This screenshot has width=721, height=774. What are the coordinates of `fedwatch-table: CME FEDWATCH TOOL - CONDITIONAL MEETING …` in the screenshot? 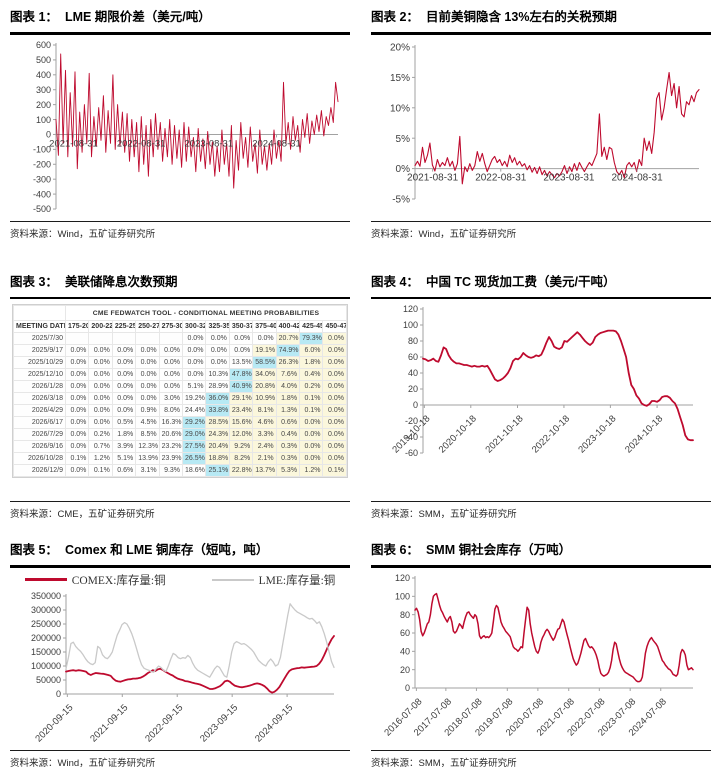 It's located at (180, 391).